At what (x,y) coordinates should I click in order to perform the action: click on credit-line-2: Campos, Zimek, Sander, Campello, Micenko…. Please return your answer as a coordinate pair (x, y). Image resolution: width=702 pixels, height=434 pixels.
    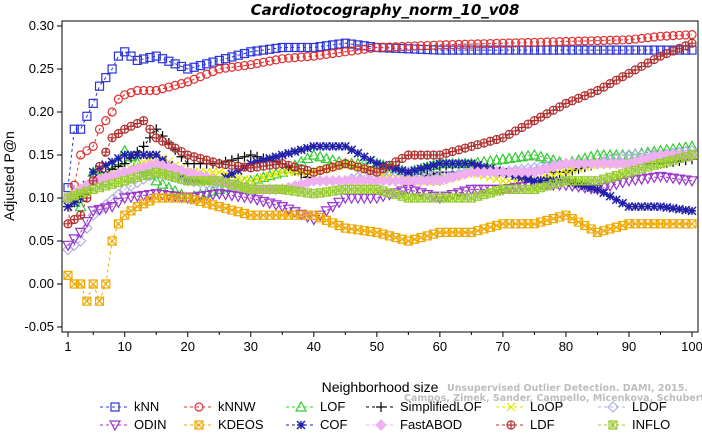
    Looking at the image, I should click on (553, 398).